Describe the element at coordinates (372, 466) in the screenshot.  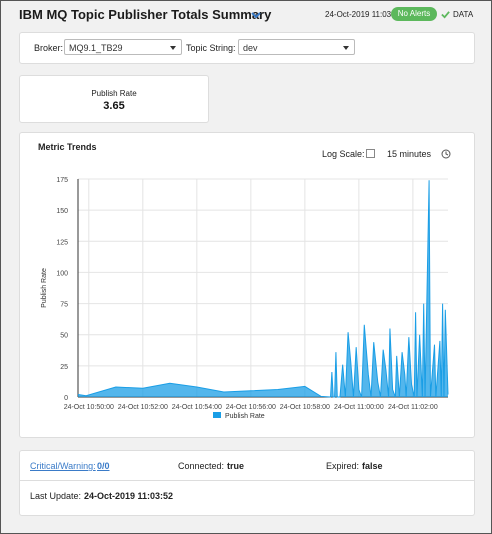
I see `expired-value: false` at that location.